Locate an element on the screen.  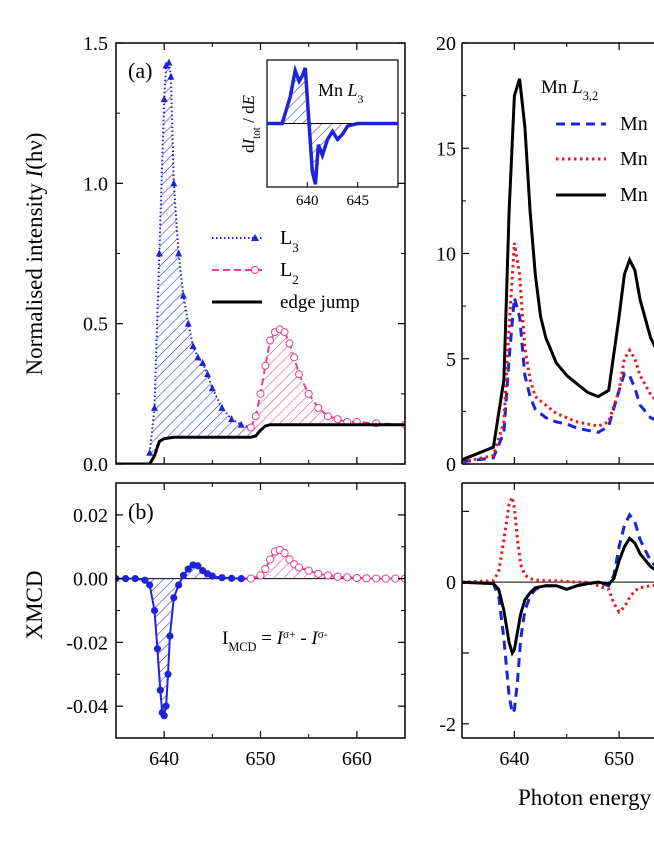
panel-c-ytick-label: 5 is located at coordinates (451, 360).